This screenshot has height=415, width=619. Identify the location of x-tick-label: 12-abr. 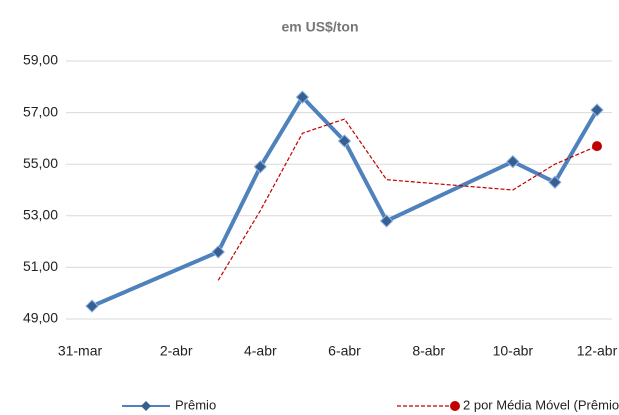
(597, 351).